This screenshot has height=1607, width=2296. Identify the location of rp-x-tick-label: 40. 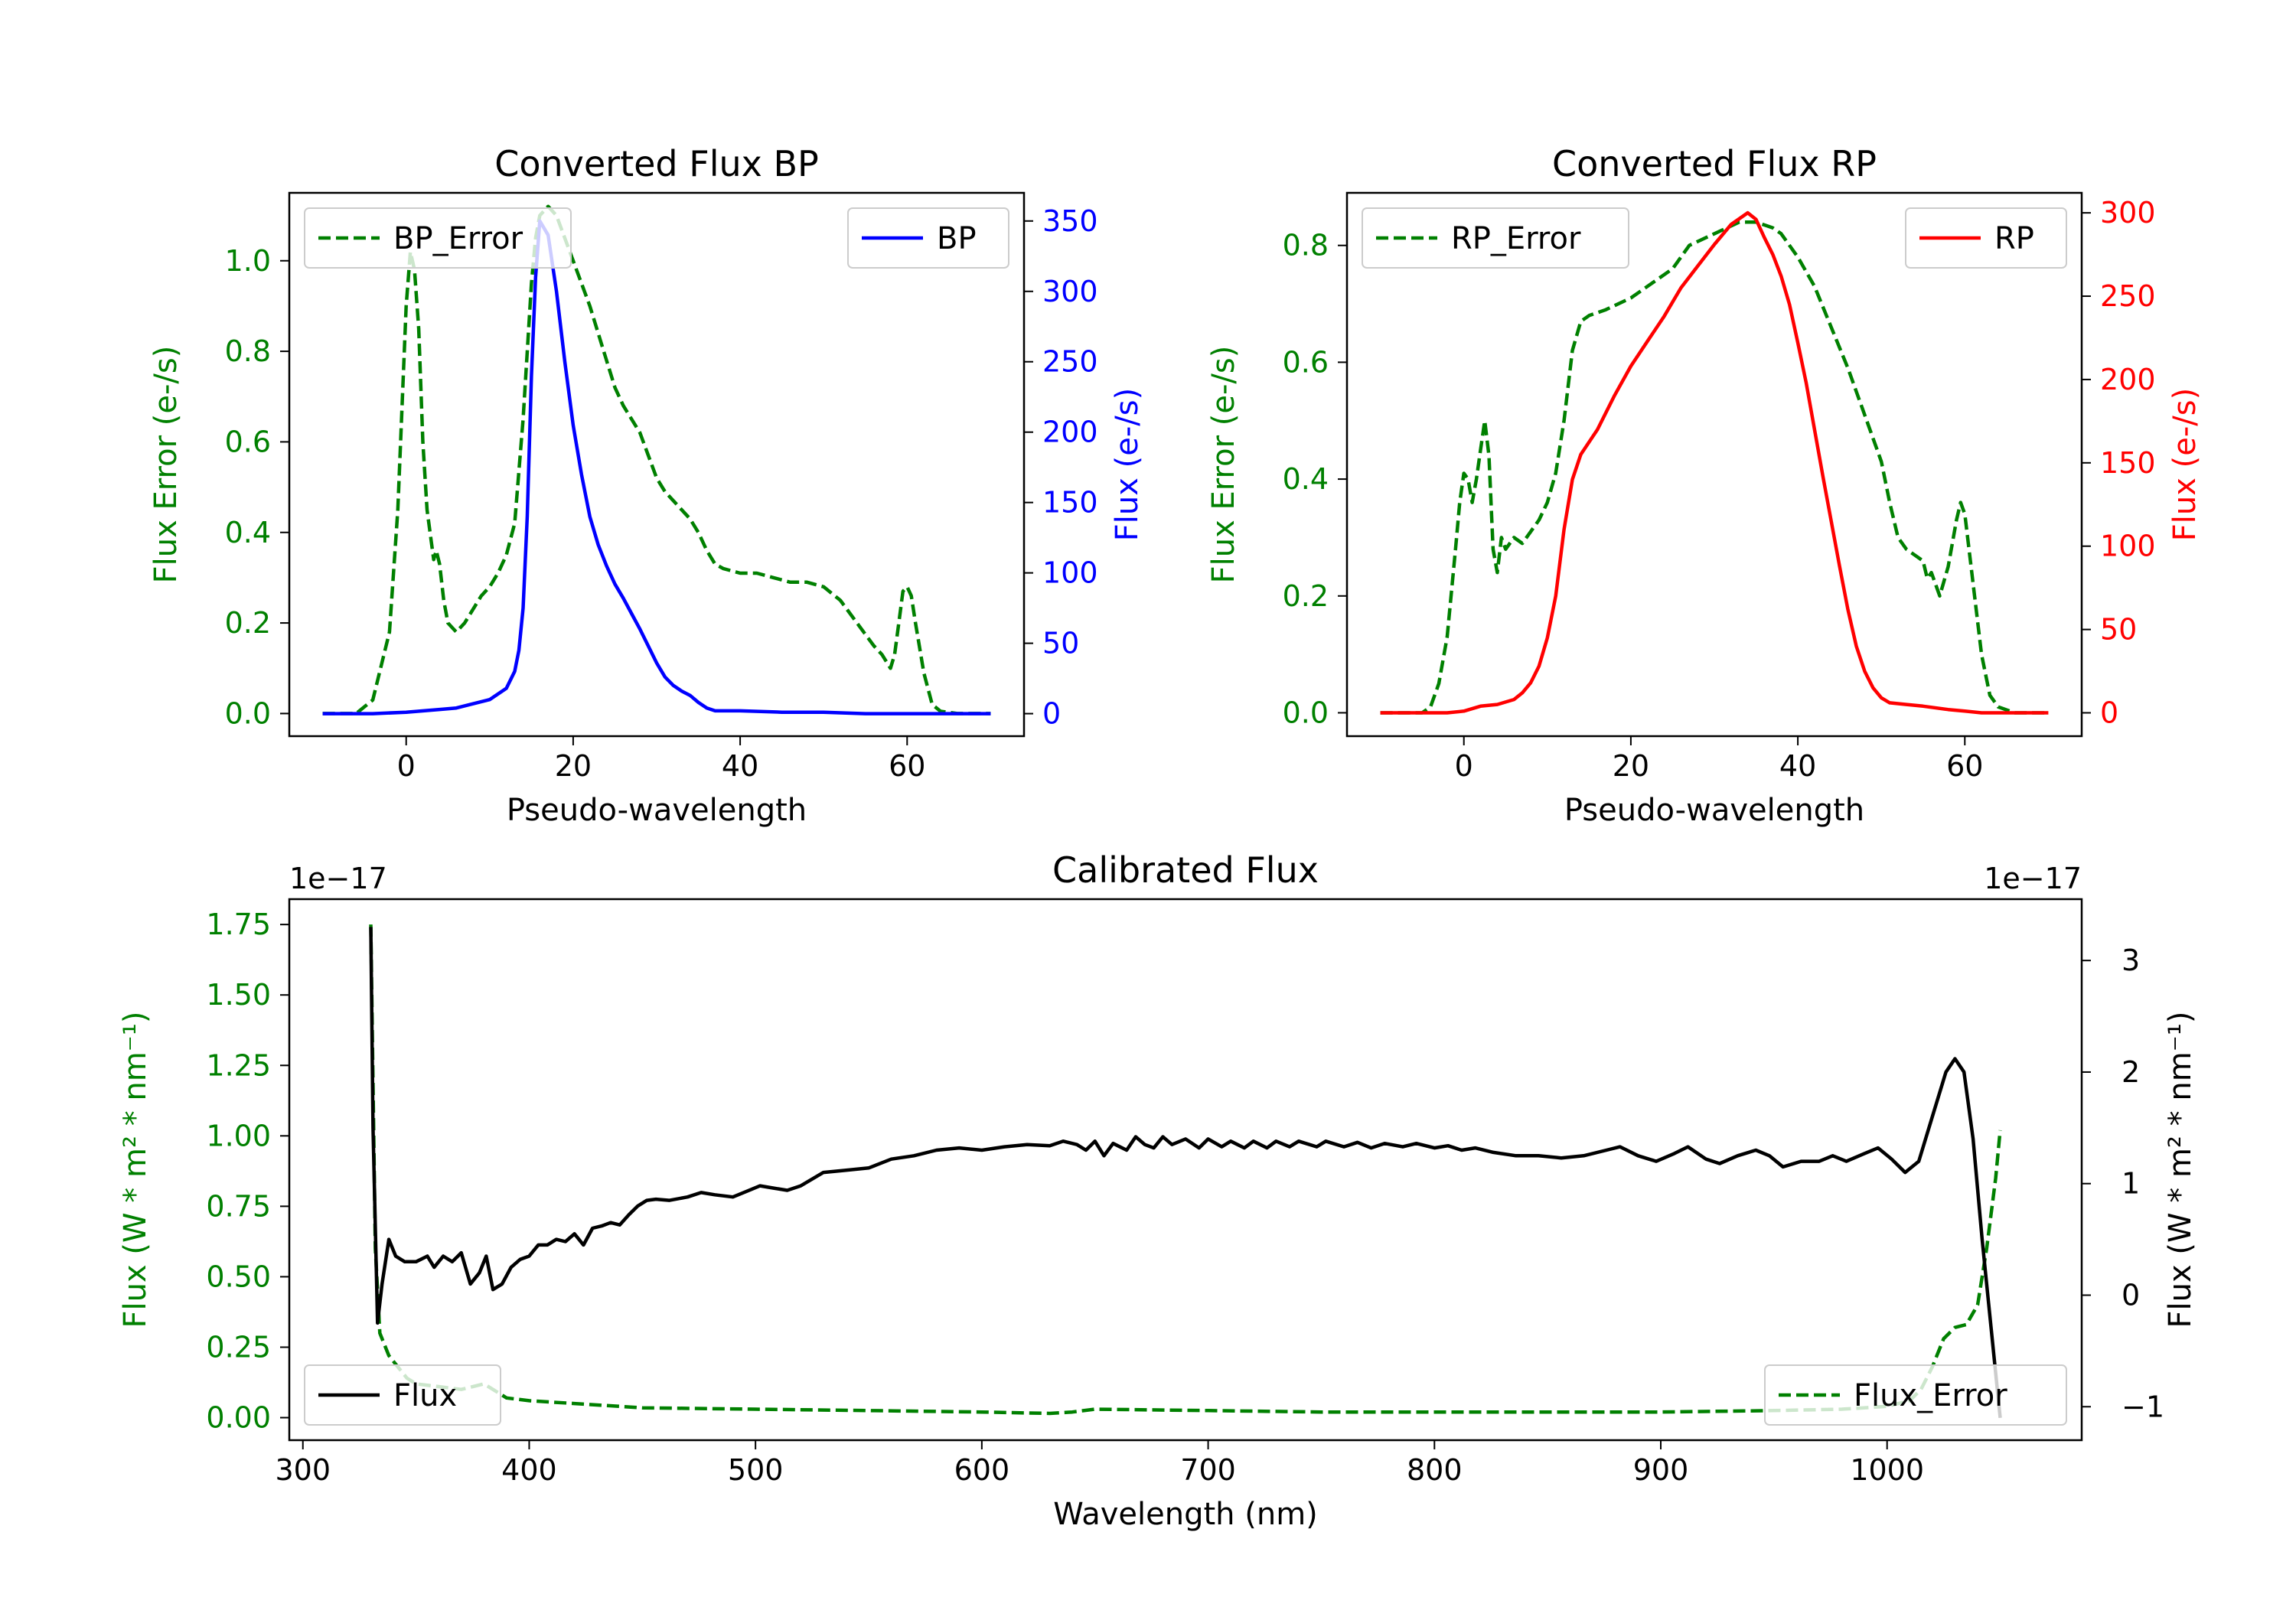
(1797, 766).